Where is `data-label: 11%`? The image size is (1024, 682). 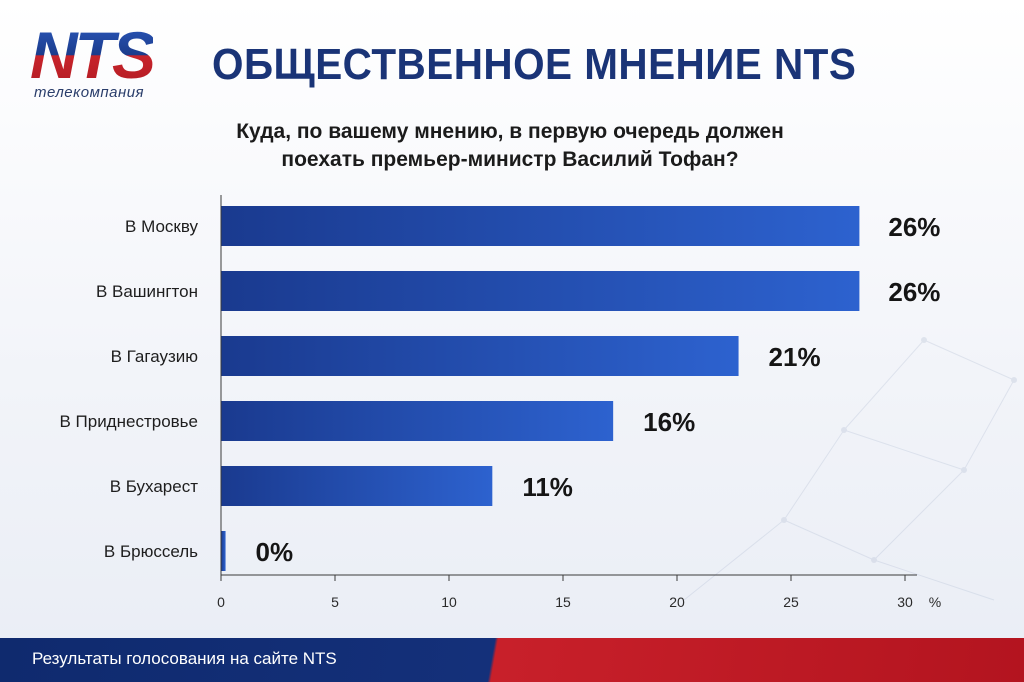 data-label: 11% is located at coordinates (547, 487).